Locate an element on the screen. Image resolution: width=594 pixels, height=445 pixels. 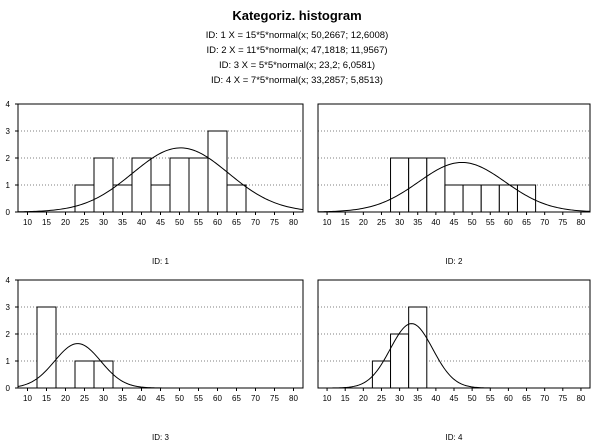
chart-title: Kategoriz. histogram is located at coordinates (296, 15).